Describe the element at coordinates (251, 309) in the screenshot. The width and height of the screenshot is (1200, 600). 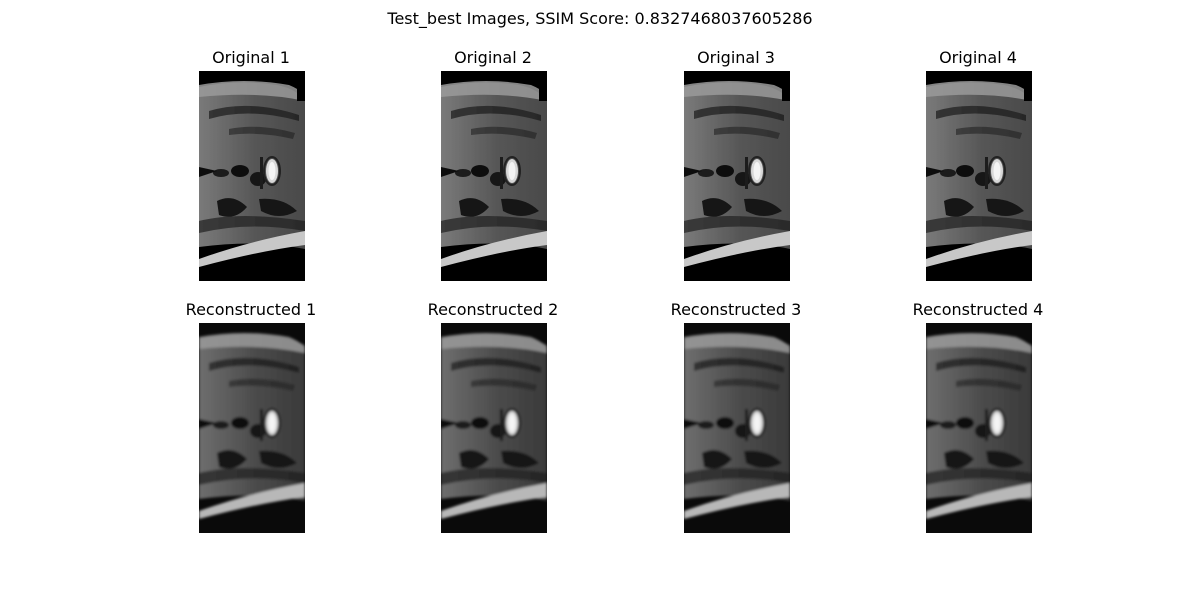
I see `panel-title: Reconstructed 1` at that location.